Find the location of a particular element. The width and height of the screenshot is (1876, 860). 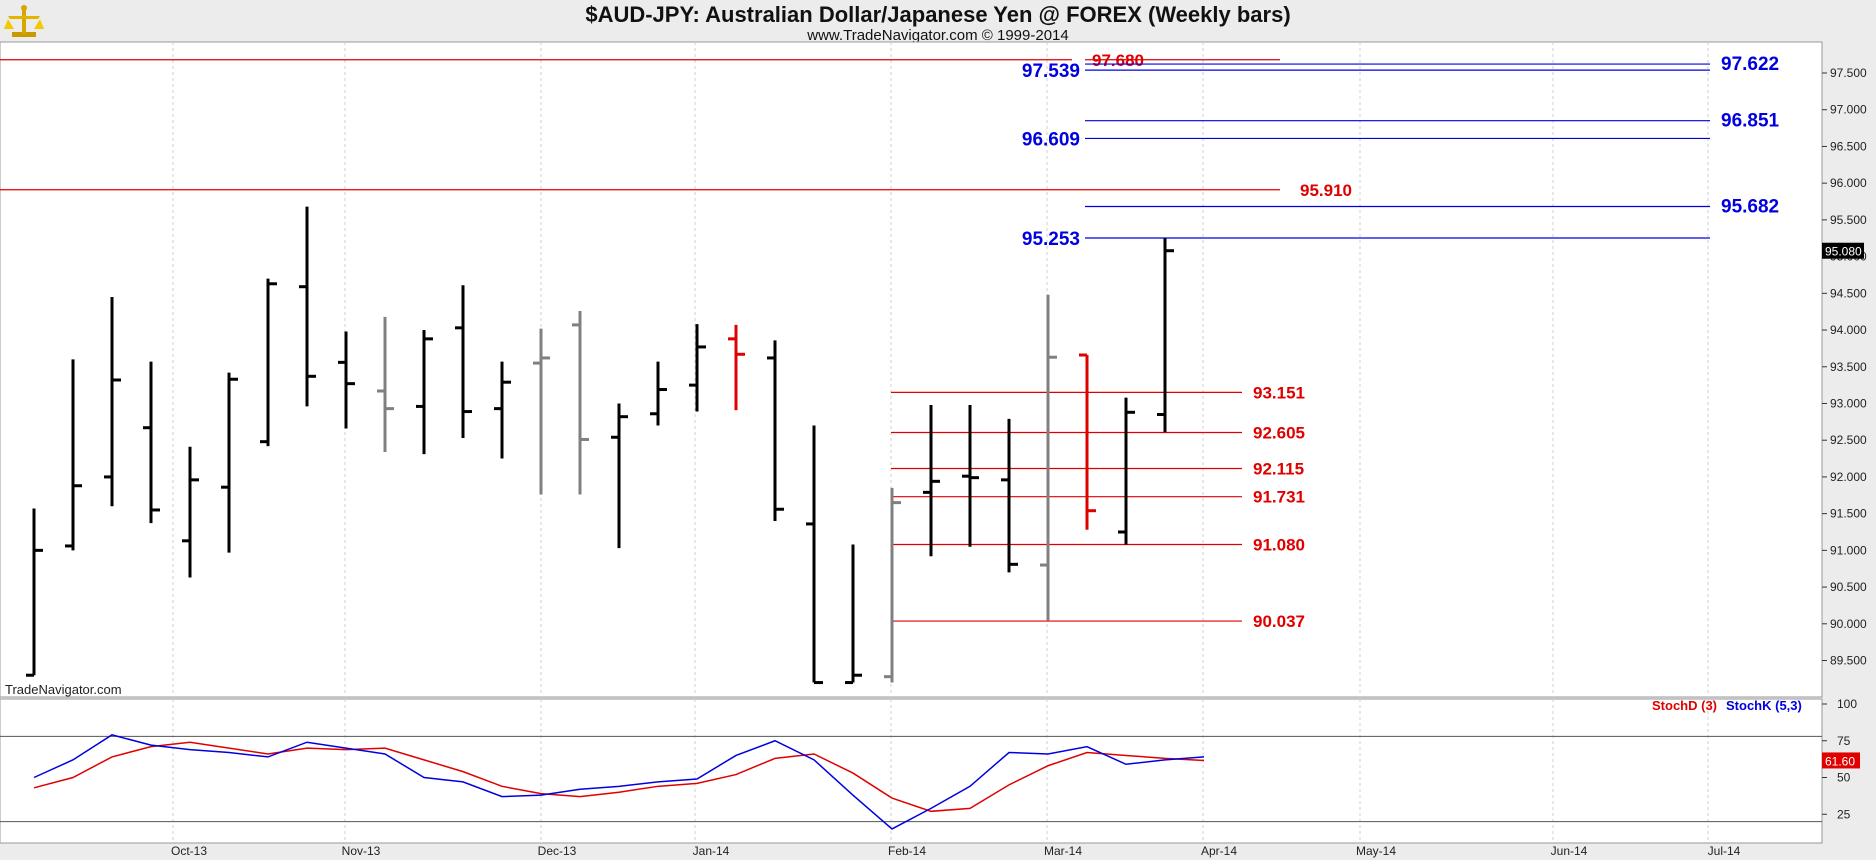

stoch-last-value-tag is located at coordinates (1841, 760).